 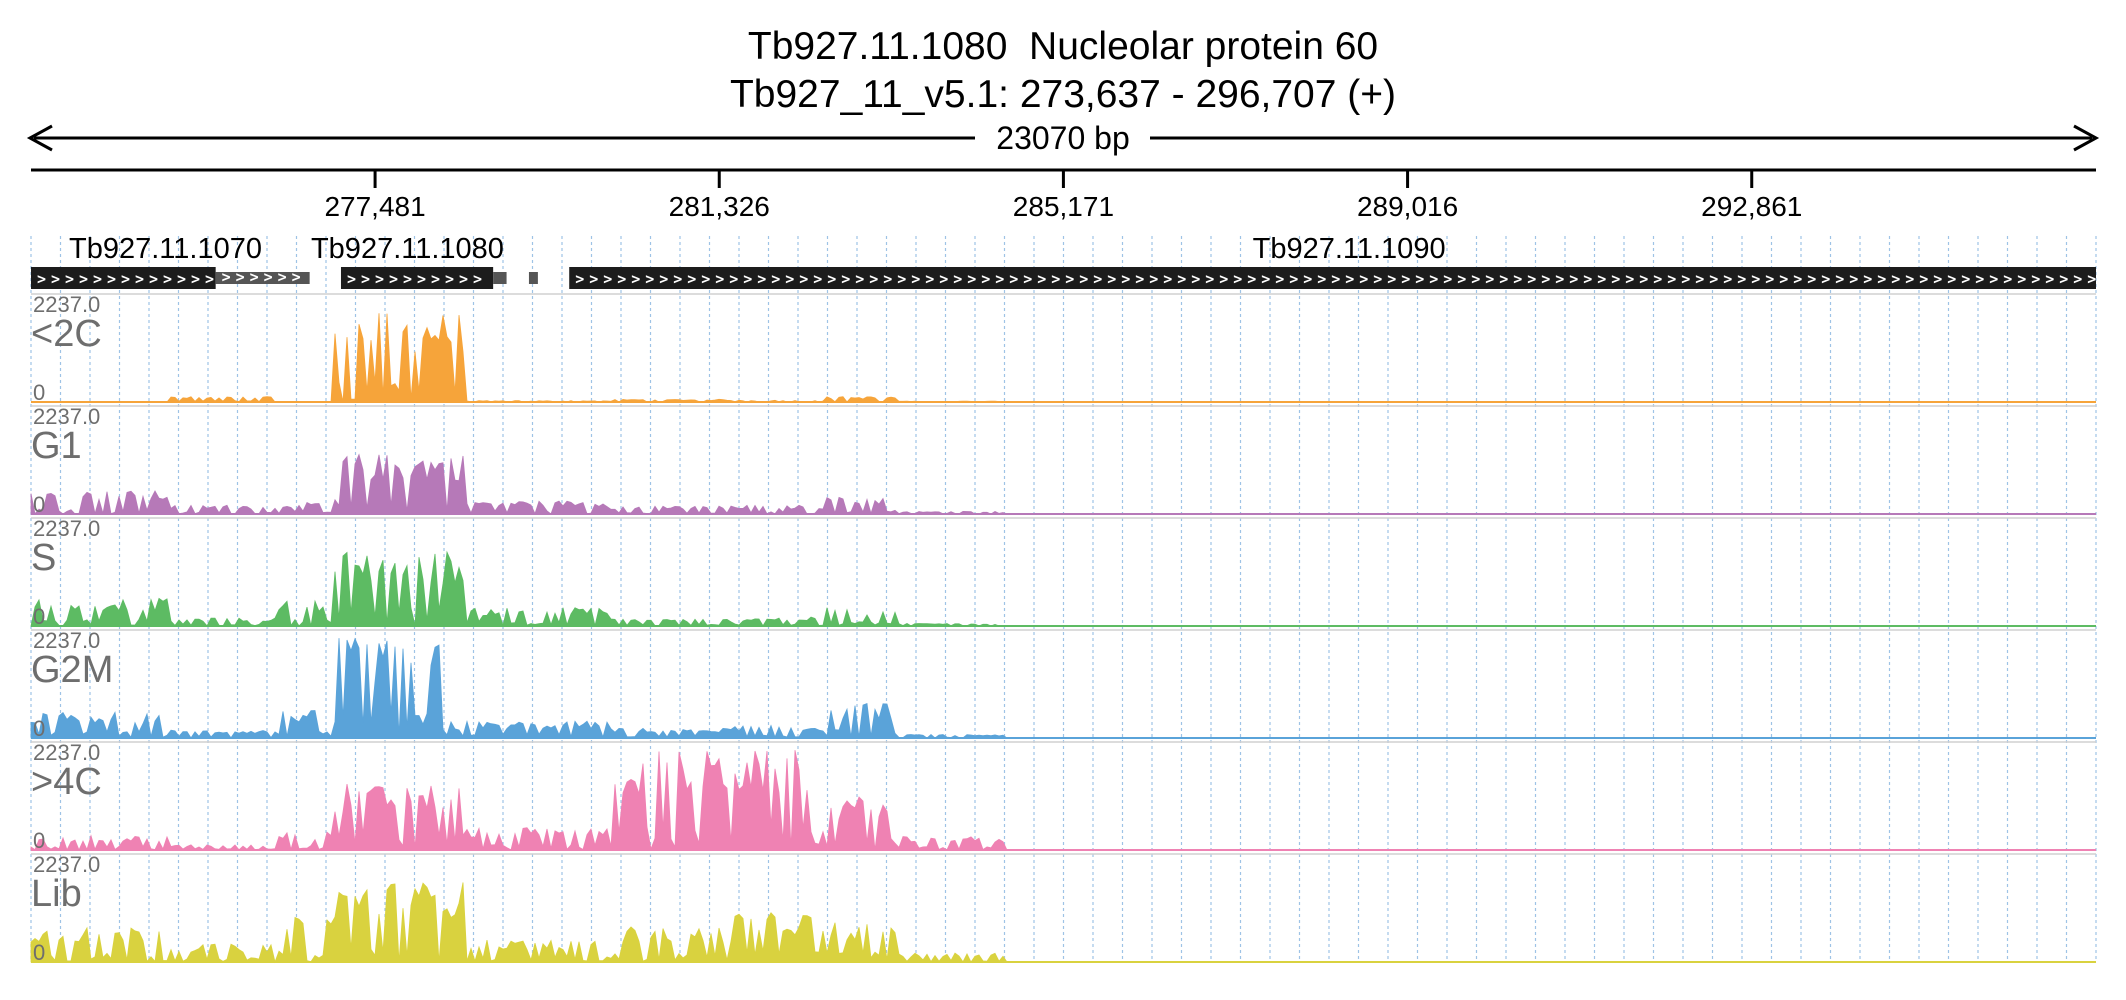 I want to click on span-arrow-left-icon, so click(x=39, y=138).